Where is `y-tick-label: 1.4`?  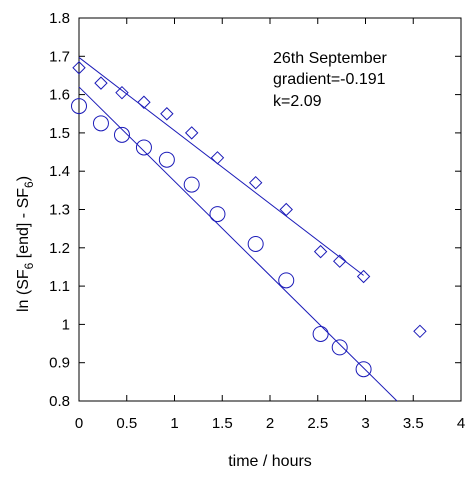
y-tick-label: 1.4 is located at coordinates (59, 171).